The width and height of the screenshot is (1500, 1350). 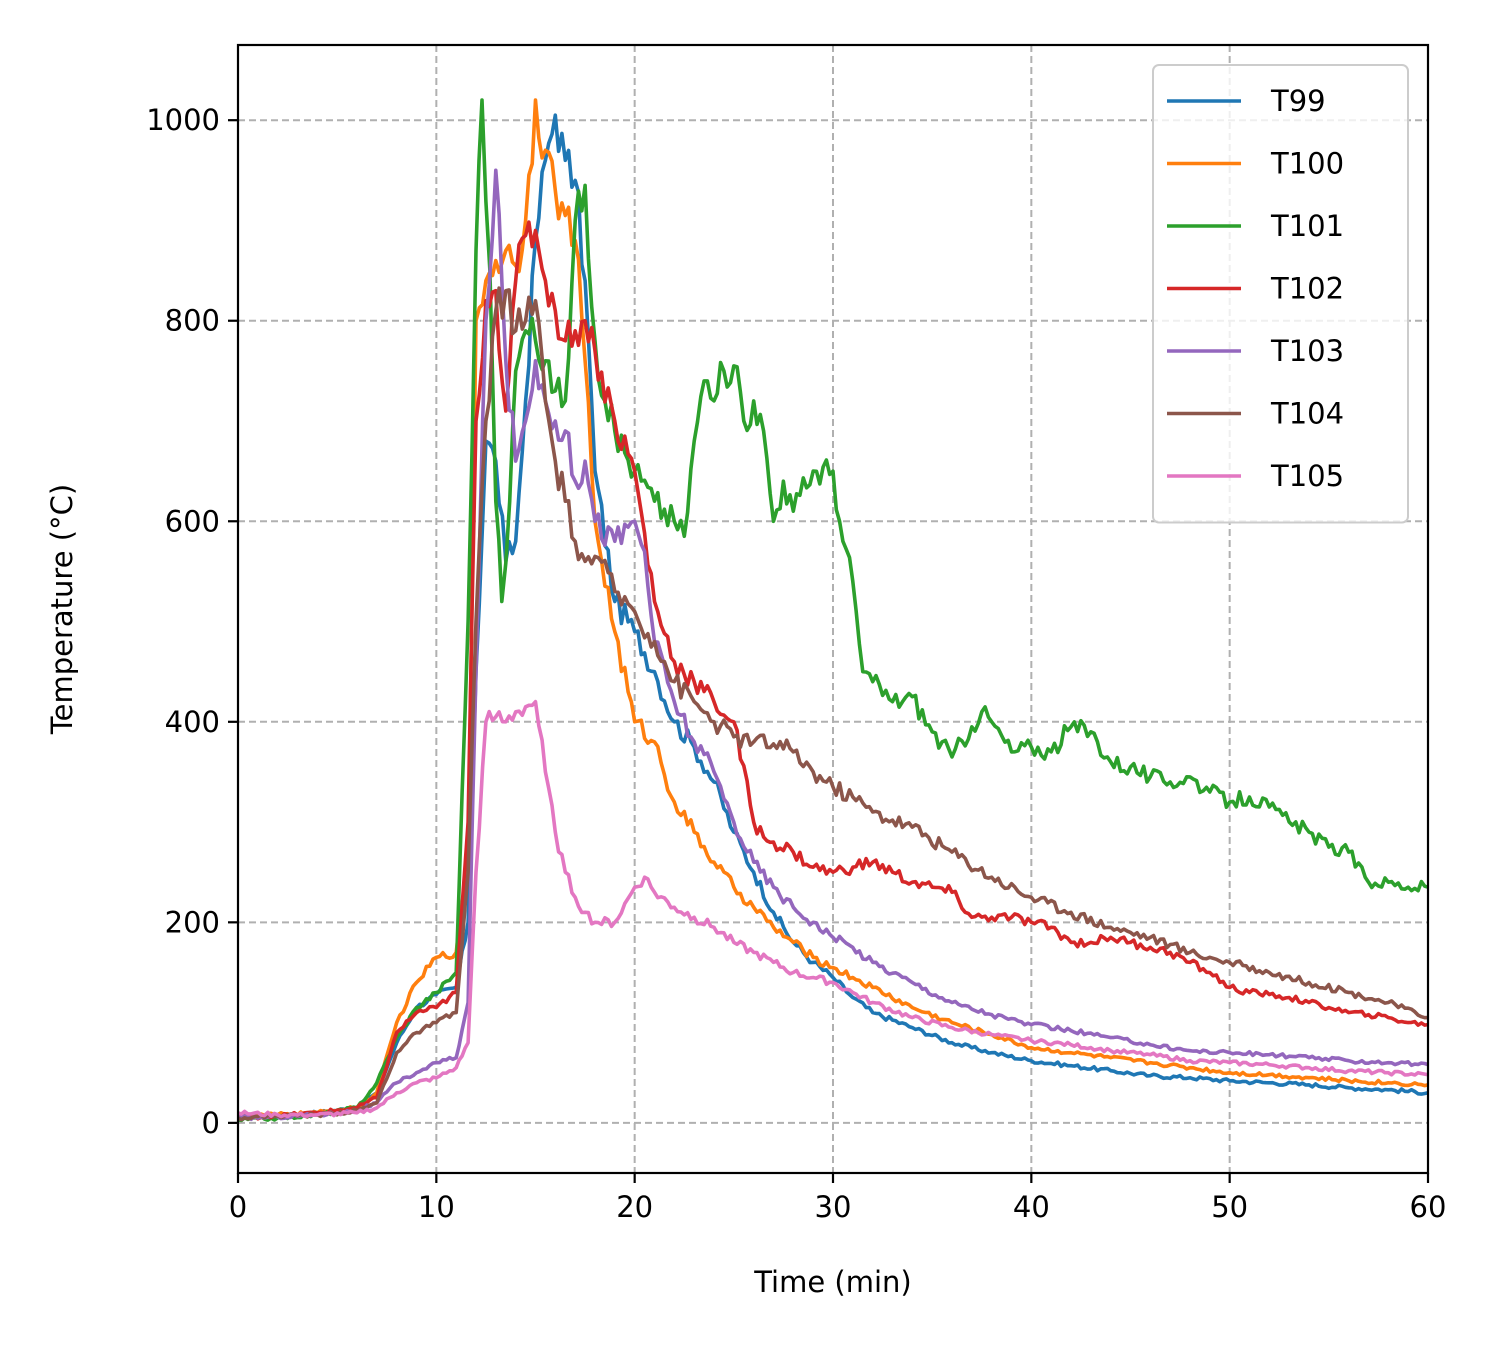 What do you see at coordinates (1307, 226) in the screenshot?
I see `legend-label-t101: T101` at bounding box center [1307, 226].